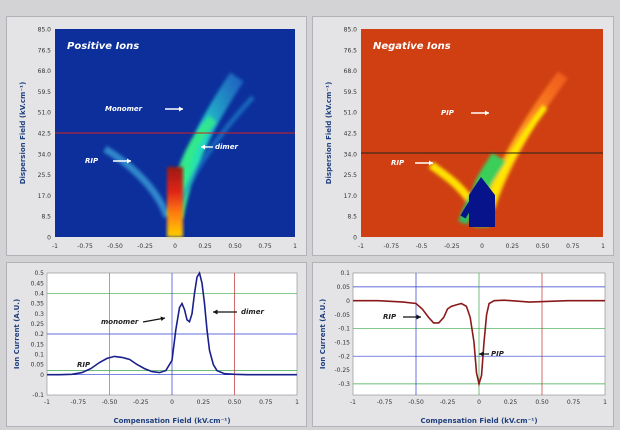 This screenshot has width=620, height=430. Describe the element at coordinates (422, 246) in the screenshot. I see `x-tick-label: -0.5` at that location.